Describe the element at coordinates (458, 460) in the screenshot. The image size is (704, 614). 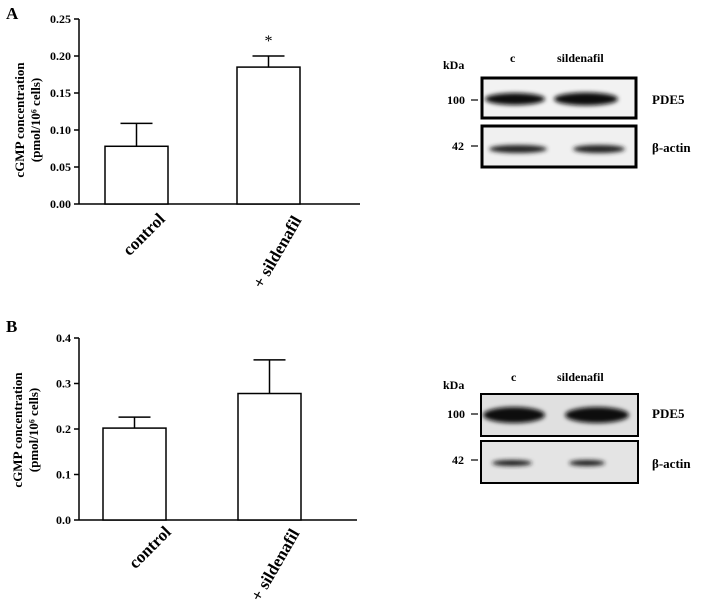
I see `blot-b-marker-42: 42` at that location.